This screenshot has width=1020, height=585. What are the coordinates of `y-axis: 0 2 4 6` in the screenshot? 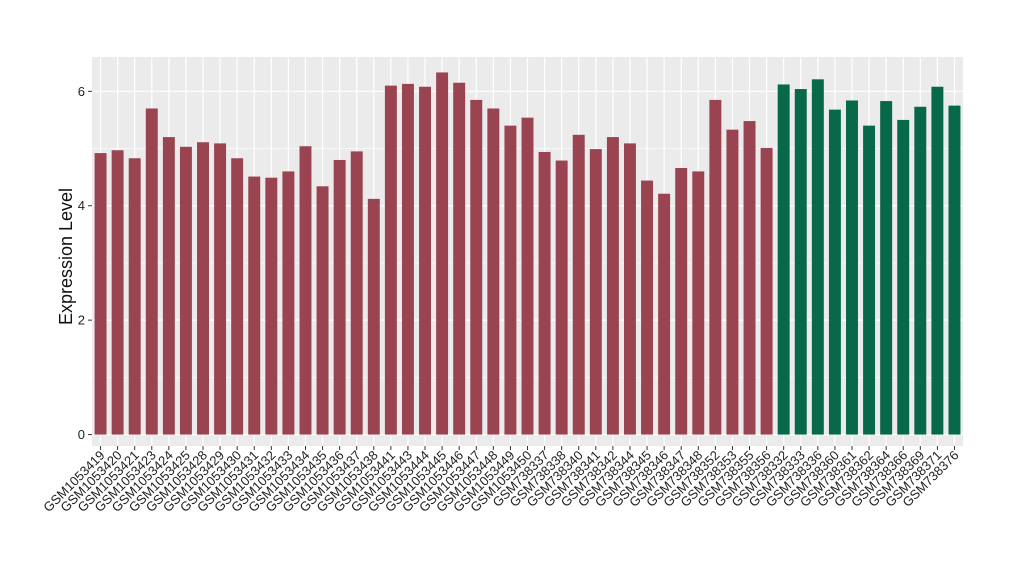 It's located at (85, 263).